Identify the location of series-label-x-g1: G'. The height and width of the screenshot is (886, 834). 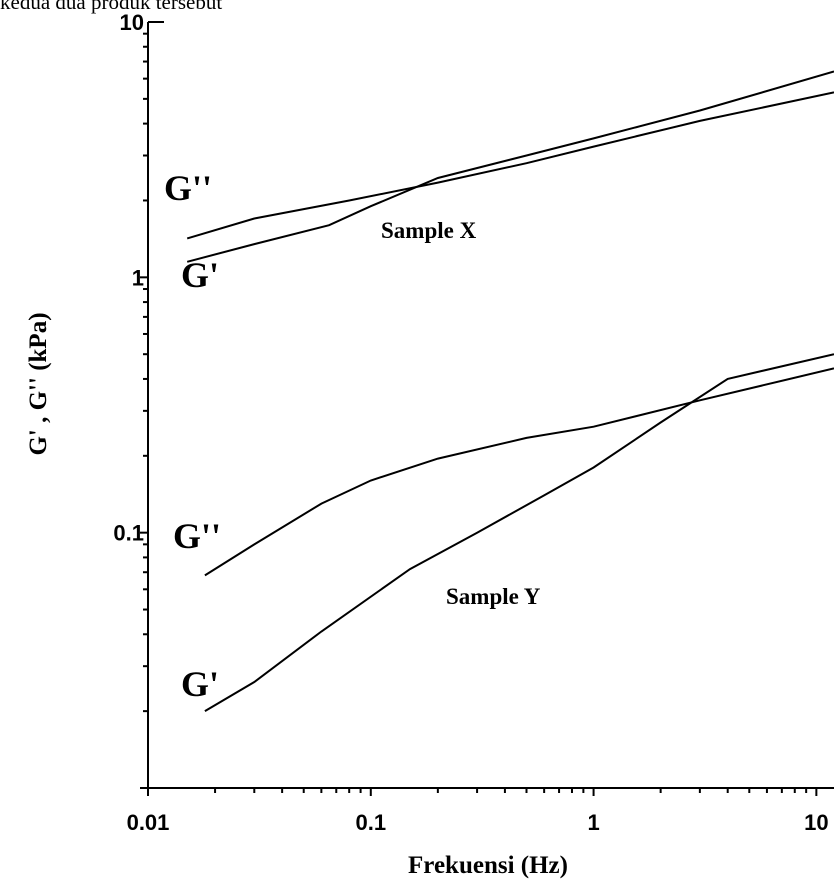
(200, 275).